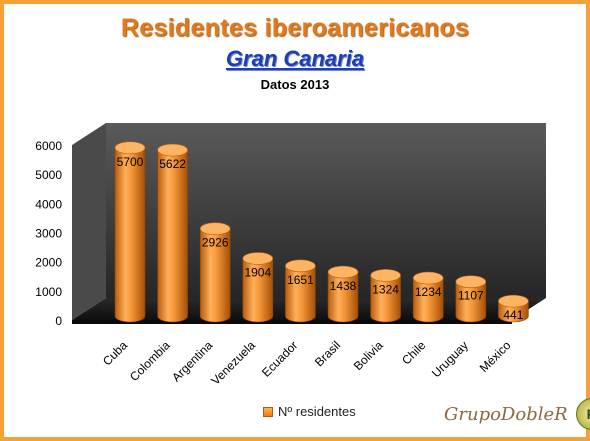 The height and width of the screenshot is (441, 590). What do you see at coordinates (471, 296) in the screenshot?
I see `bar-value-label: 1107` at bounding box center [471, 296].